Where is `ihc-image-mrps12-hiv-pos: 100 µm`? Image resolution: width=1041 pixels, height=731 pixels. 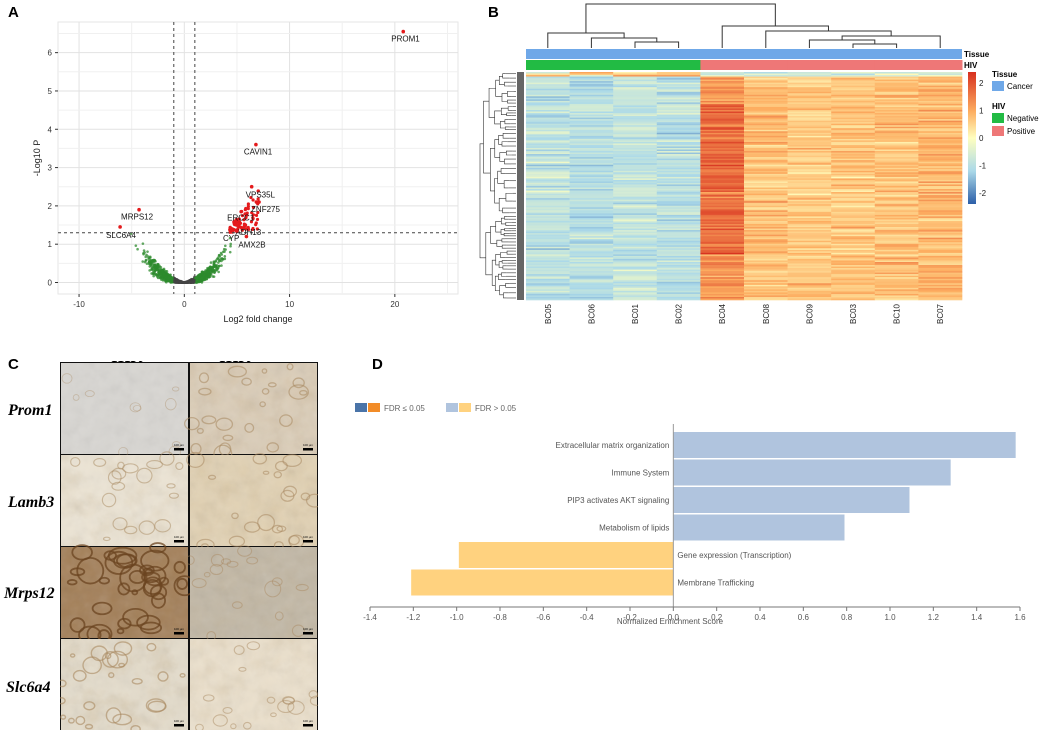
ihc-image-mrps12-hiv-pos: 100 µm is located at coordinates (251, 593).